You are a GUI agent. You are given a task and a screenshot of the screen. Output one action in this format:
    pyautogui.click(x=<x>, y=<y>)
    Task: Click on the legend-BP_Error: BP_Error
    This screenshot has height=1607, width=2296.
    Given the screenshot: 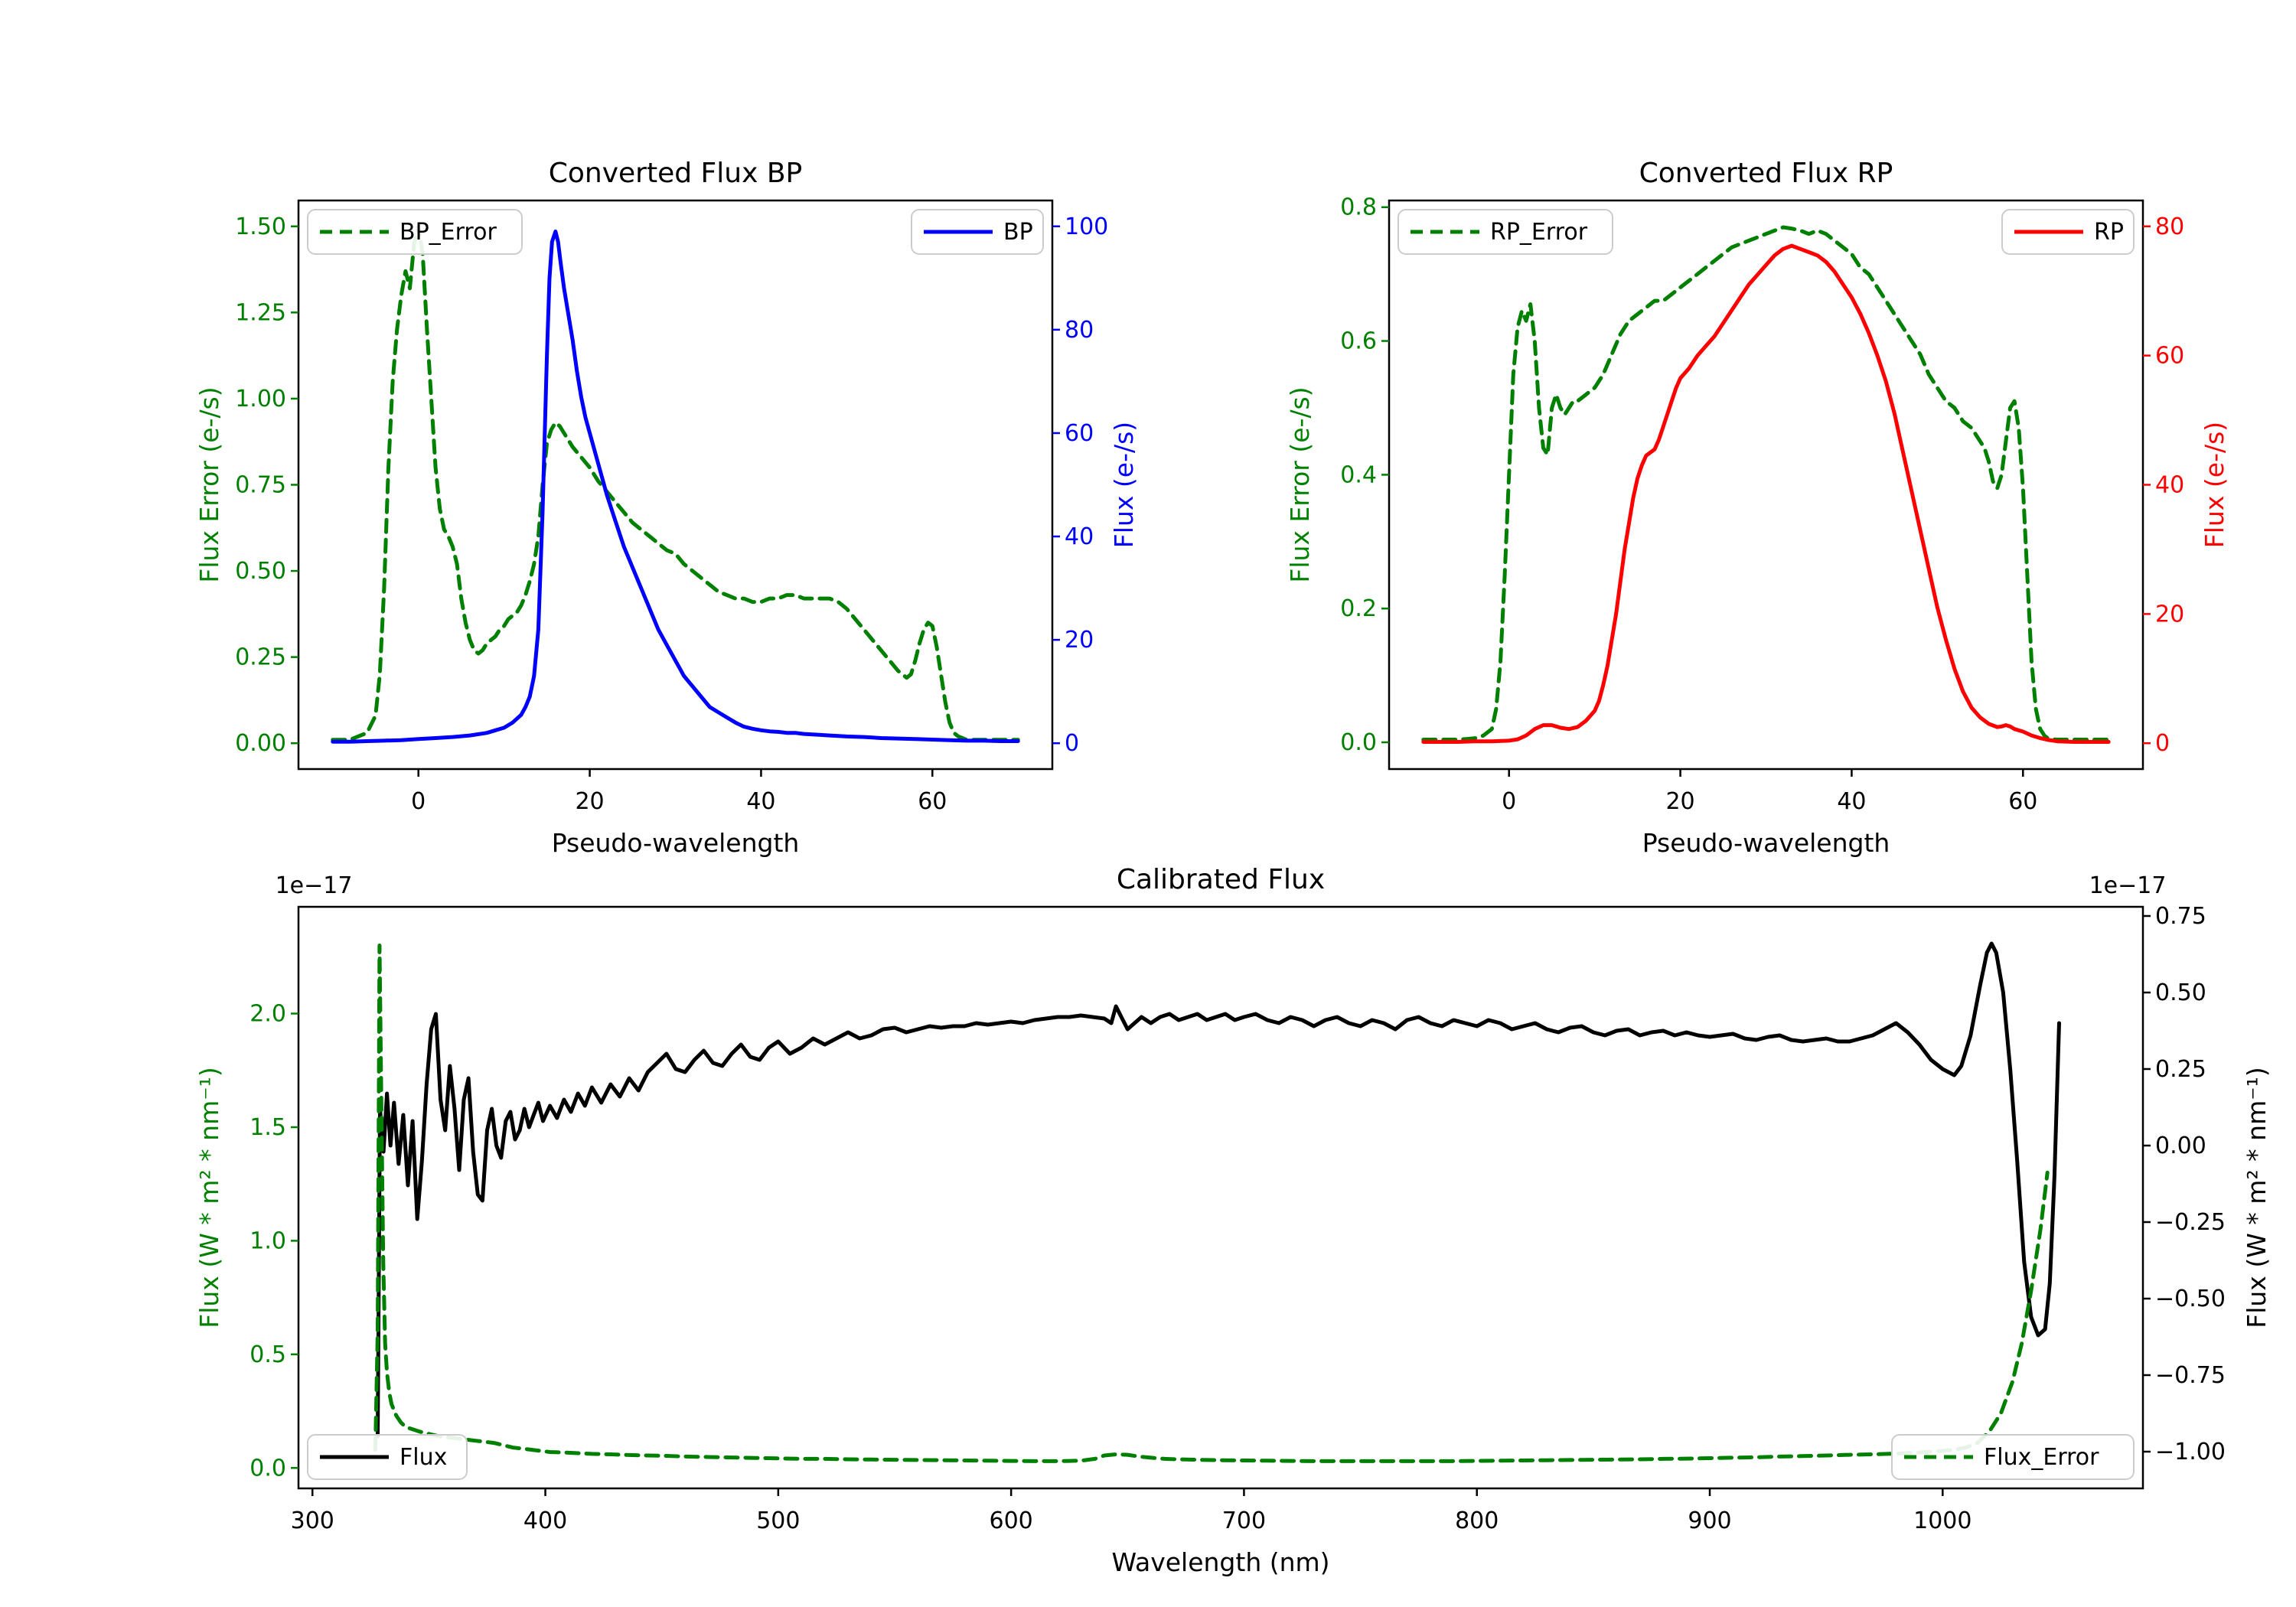 What is the action you would take?
    pyautogui.click(x=415, y=232)
    